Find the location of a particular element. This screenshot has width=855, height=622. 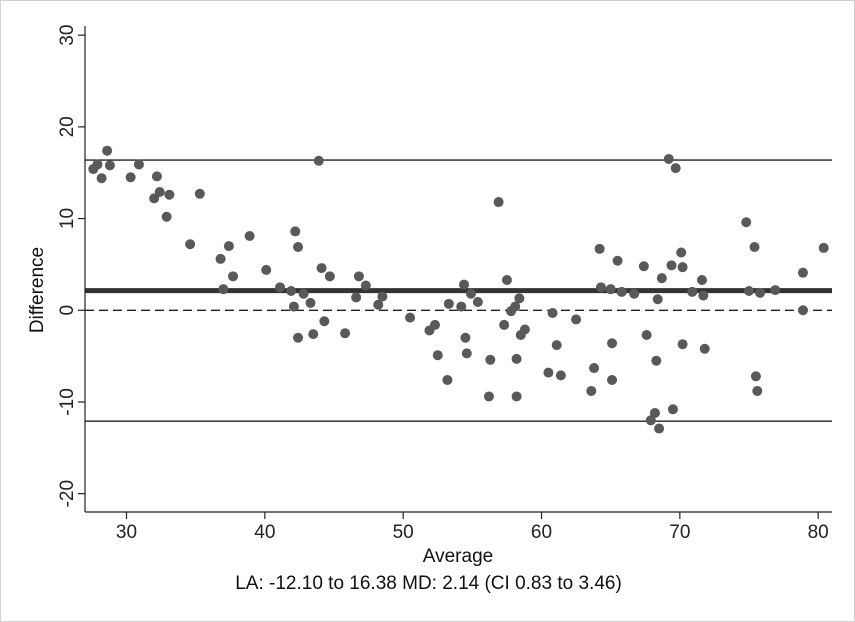

x-tick-label: 80 is located at coordinates (818, 532).